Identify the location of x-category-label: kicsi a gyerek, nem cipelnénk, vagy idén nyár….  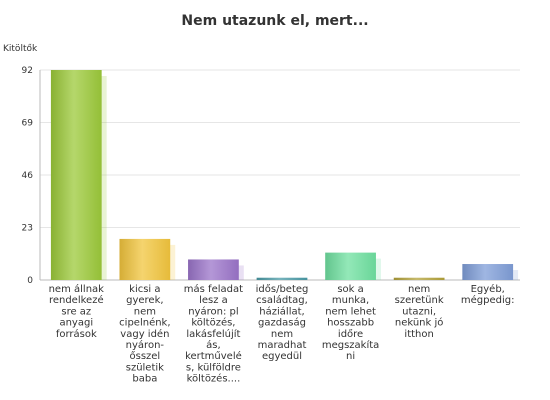
(144, 334).